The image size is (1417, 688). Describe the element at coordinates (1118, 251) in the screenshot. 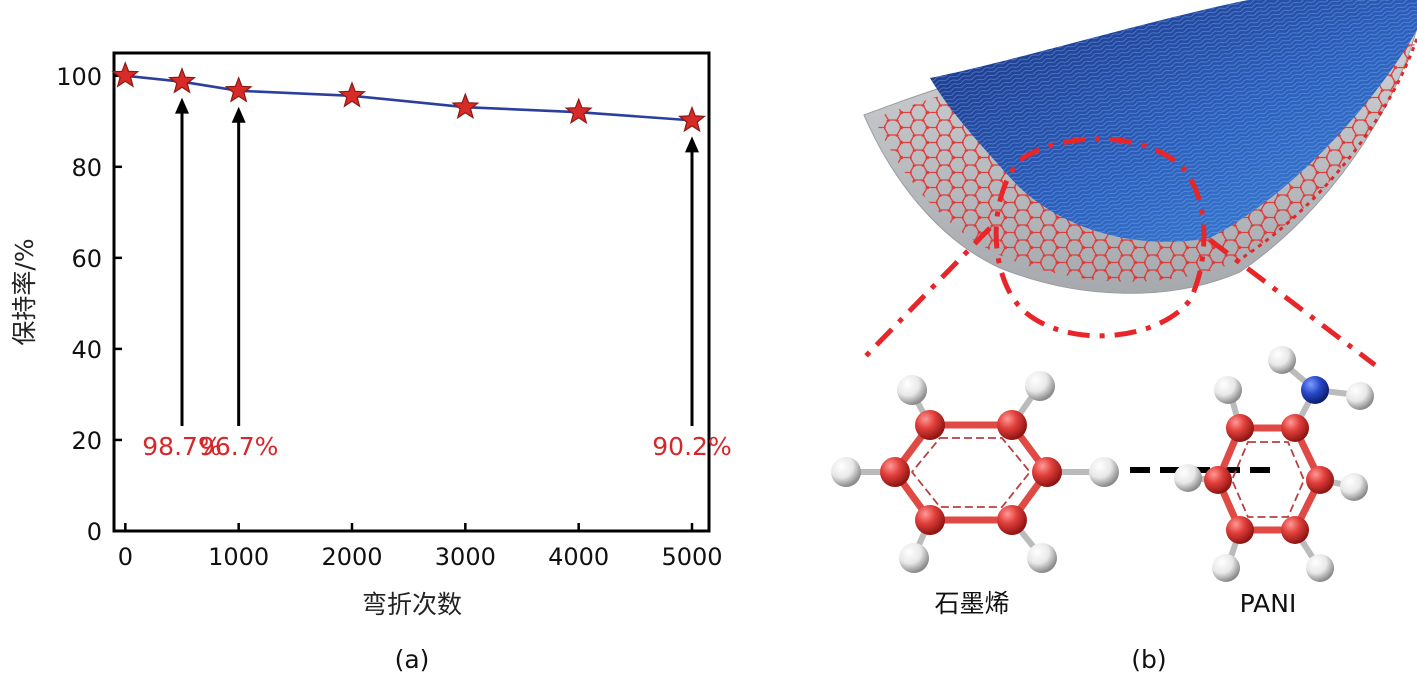

I see `zoom-indicator` at that location.